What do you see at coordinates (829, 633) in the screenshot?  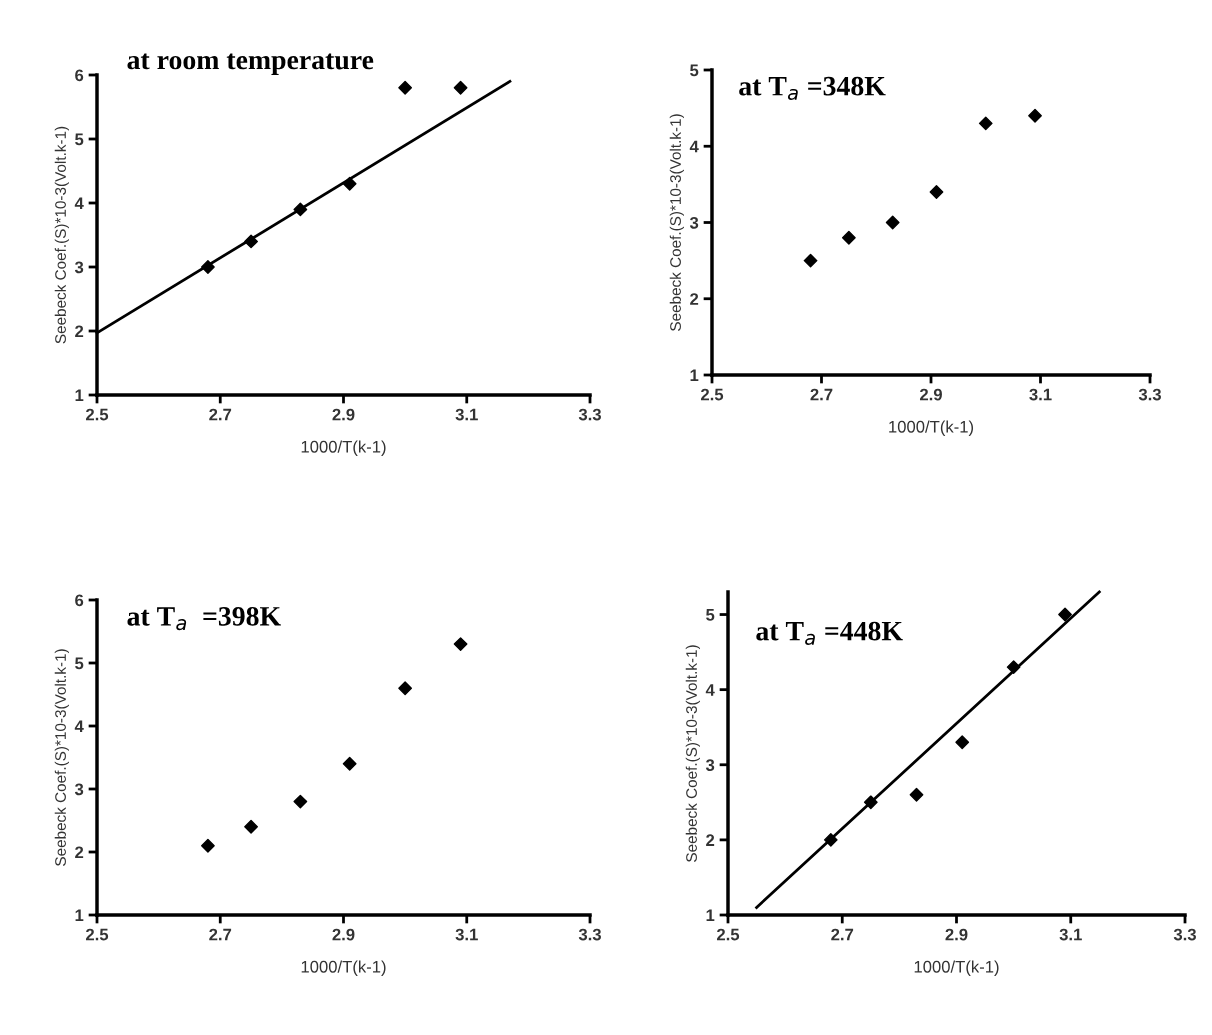 I see `text: at T$_{a}$ =448K` at bounding box center [829, 633].